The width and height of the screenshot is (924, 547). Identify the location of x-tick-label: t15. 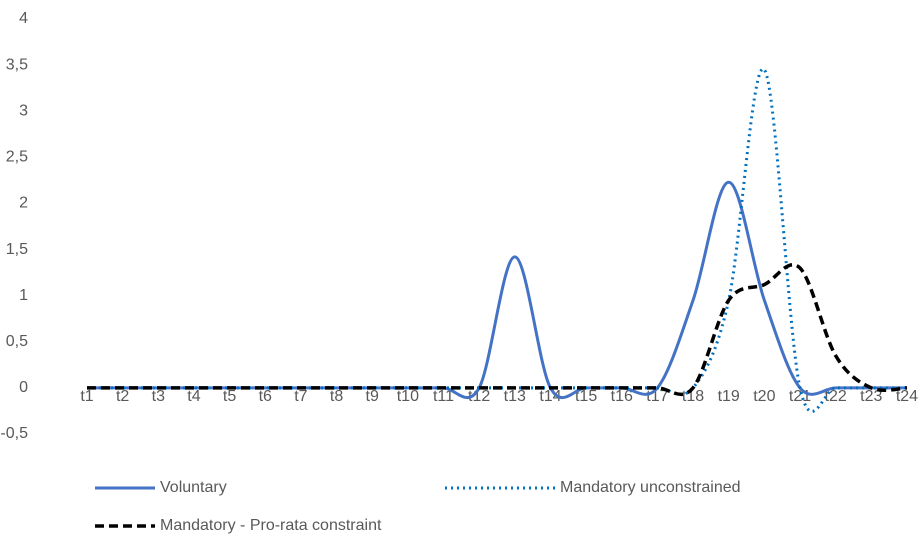
(586, 396).